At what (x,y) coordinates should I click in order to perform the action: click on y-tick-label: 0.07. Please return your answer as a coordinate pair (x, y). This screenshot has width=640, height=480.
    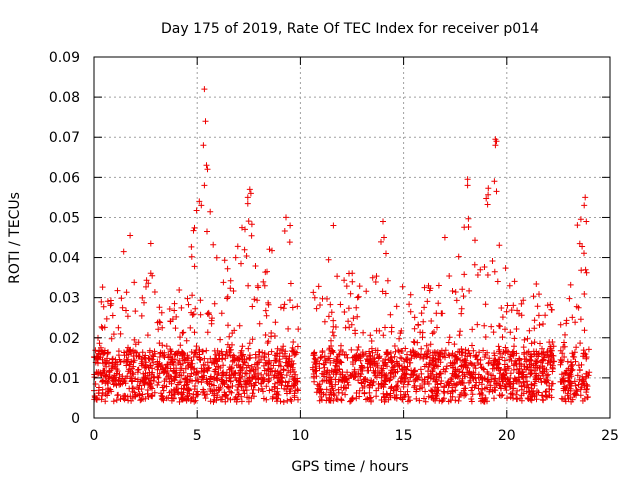
    Looking at the image, I should click on (64, 138).